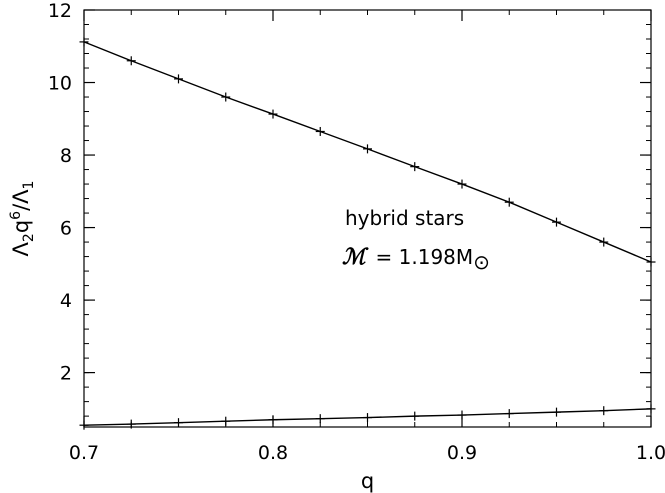 This screenshot has width=665, height=493. What do you see at coordinates (404, 218) in the screenshot?
I see `annotation-hybrid-stars: hybrid stars` at bounding box center [404, 218].